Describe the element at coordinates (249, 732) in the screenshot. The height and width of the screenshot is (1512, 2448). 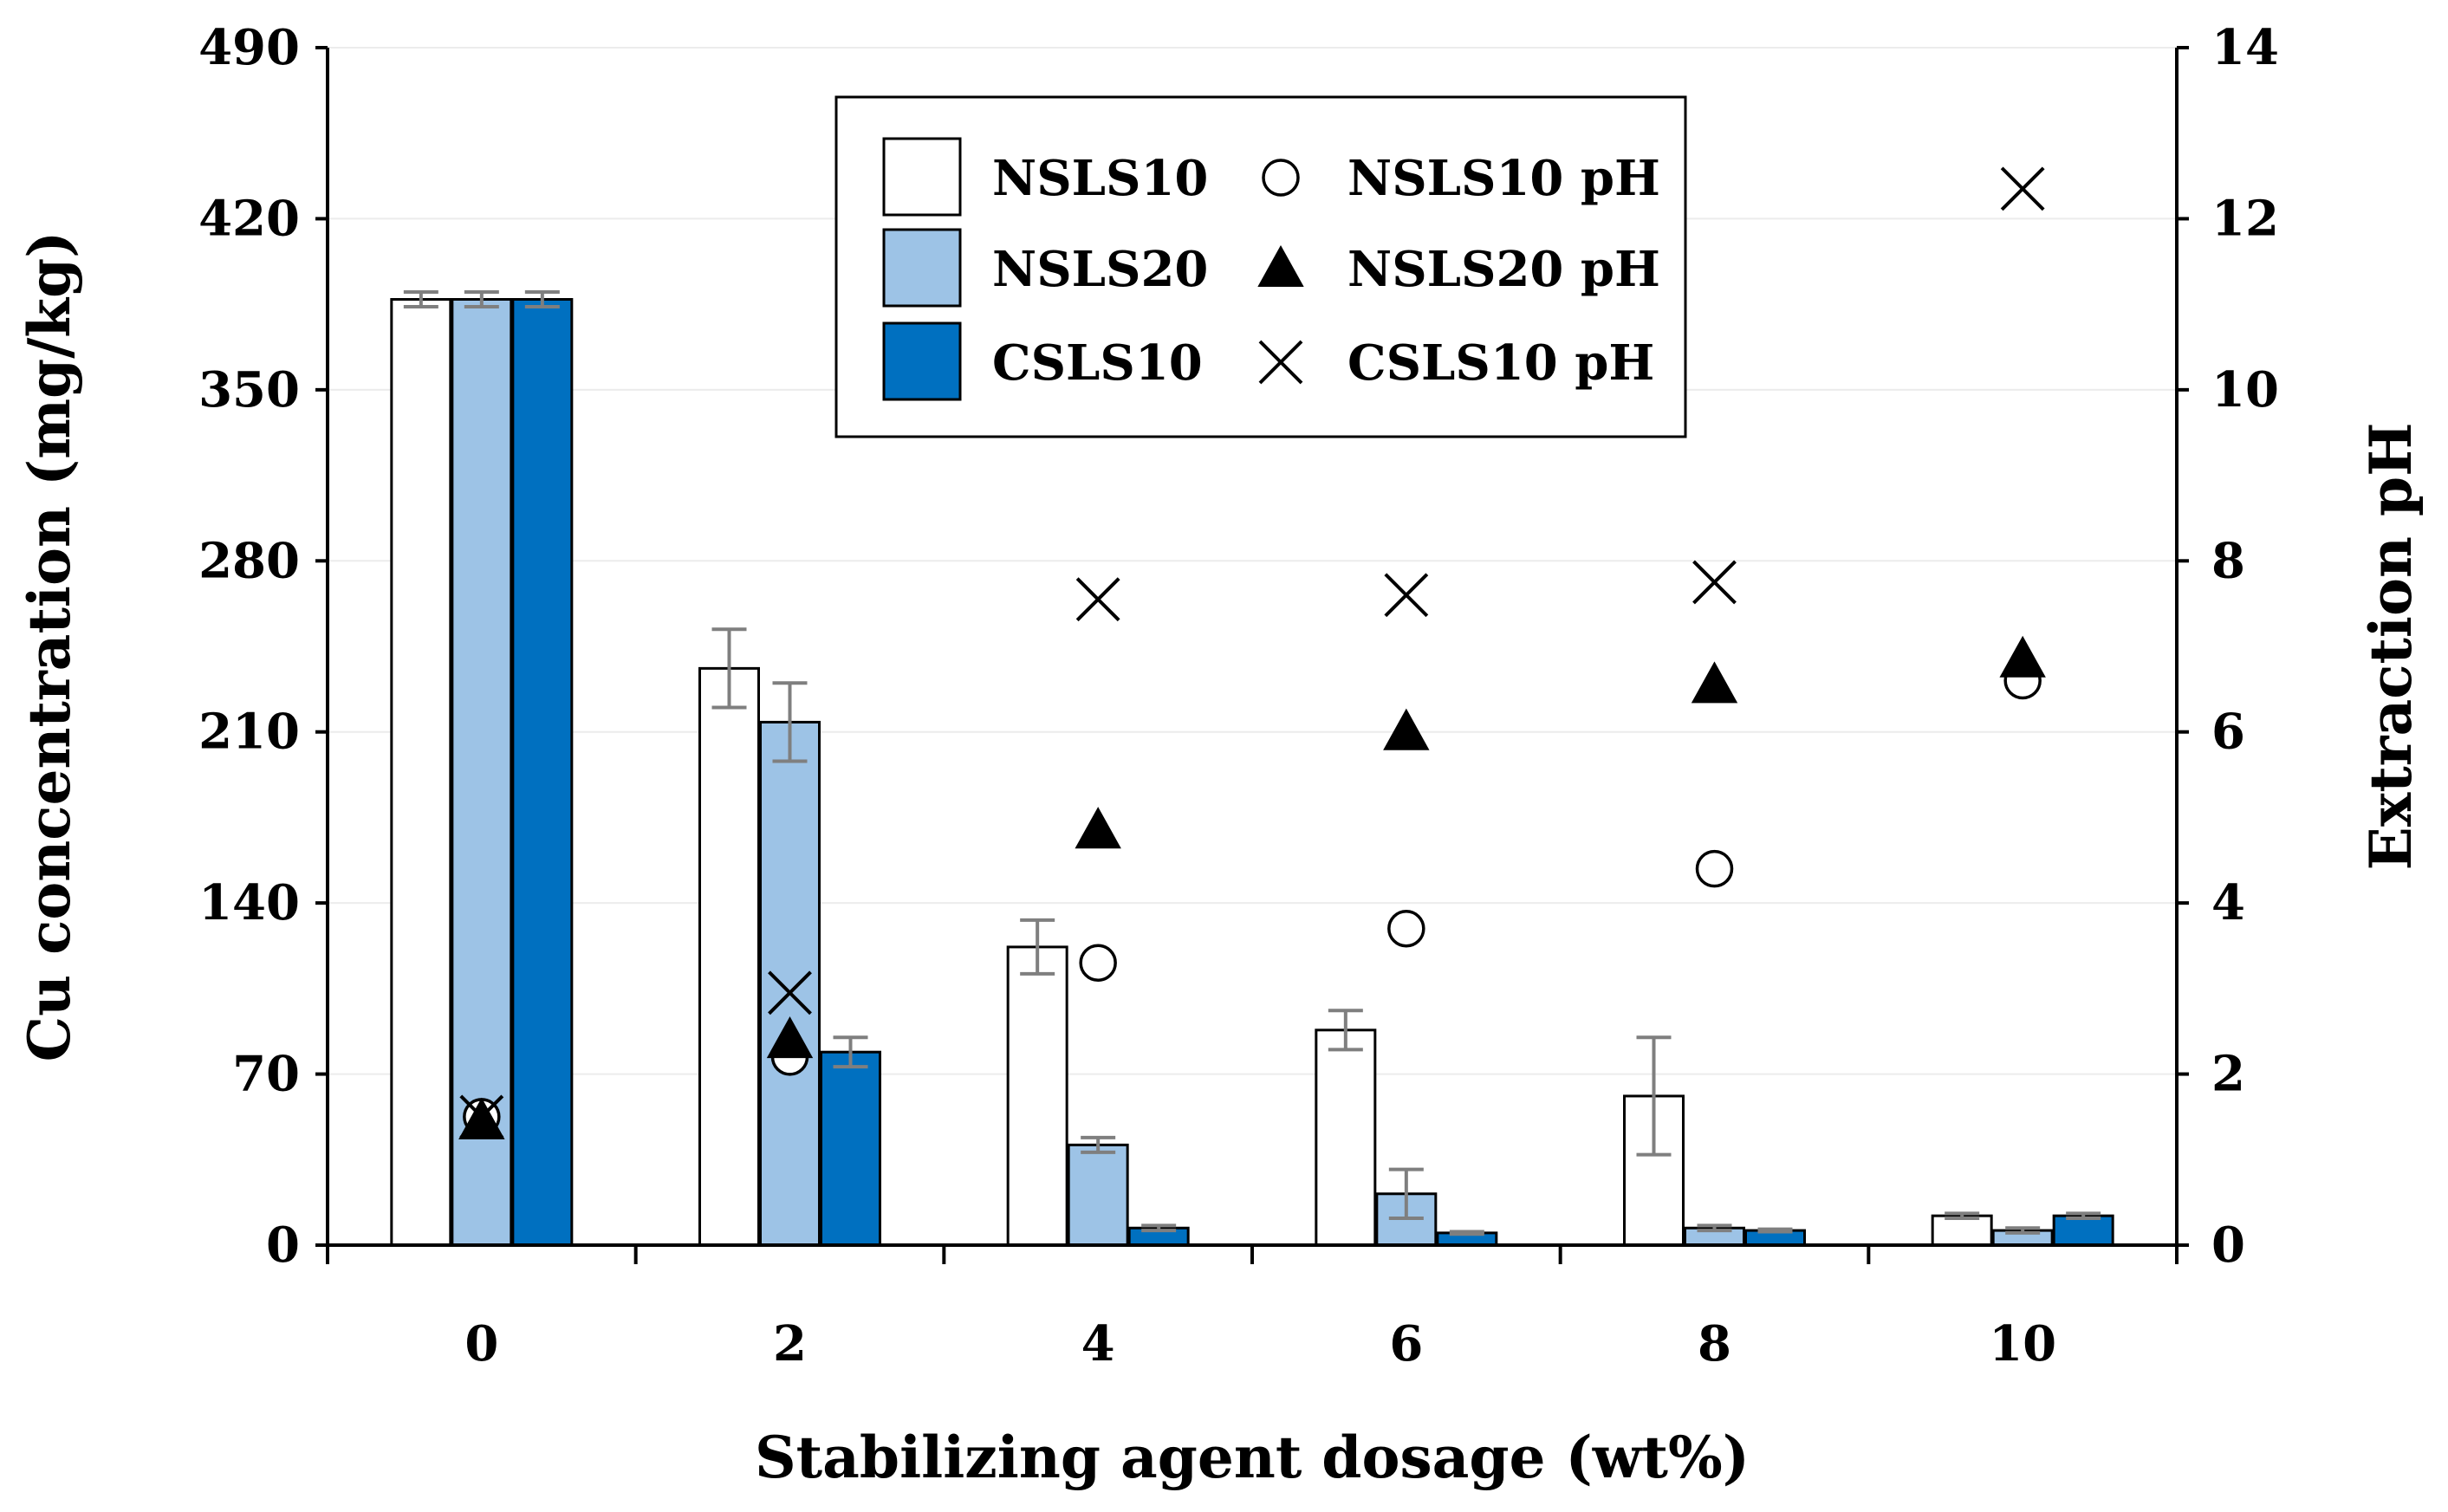
I see `y-tick-label: 210` at that location.